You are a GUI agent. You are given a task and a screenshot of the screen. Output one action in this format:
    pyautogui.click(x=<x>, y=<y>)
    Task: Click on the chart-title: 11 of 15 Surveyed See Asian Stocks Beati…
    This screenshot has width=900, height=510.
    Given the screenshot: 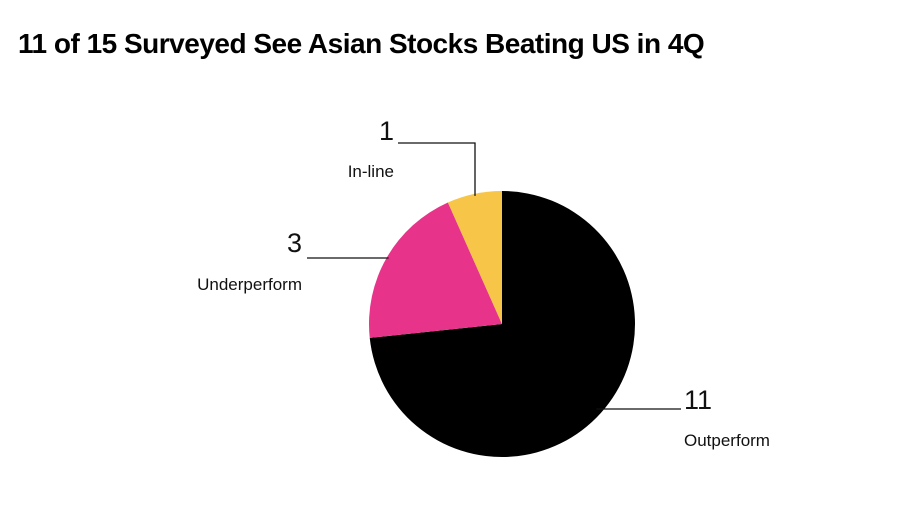 What is the action you would take?
    pyautogui.click(x=361, y=43)
    